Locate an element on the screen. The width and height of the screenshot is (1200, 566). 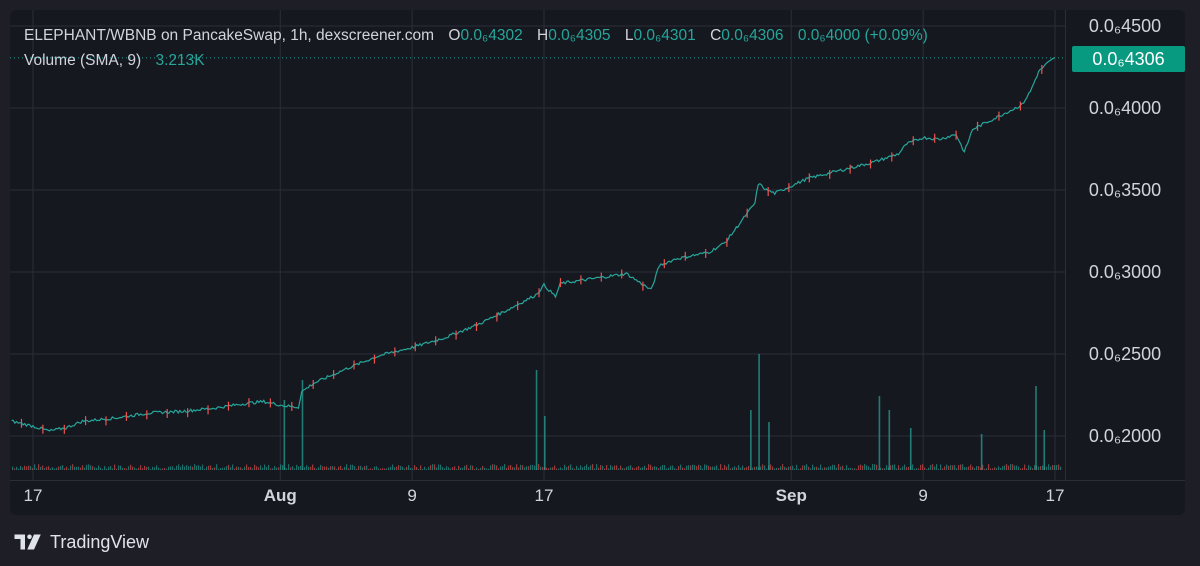
volume-spike-bar is located at coordinates (759, 412).